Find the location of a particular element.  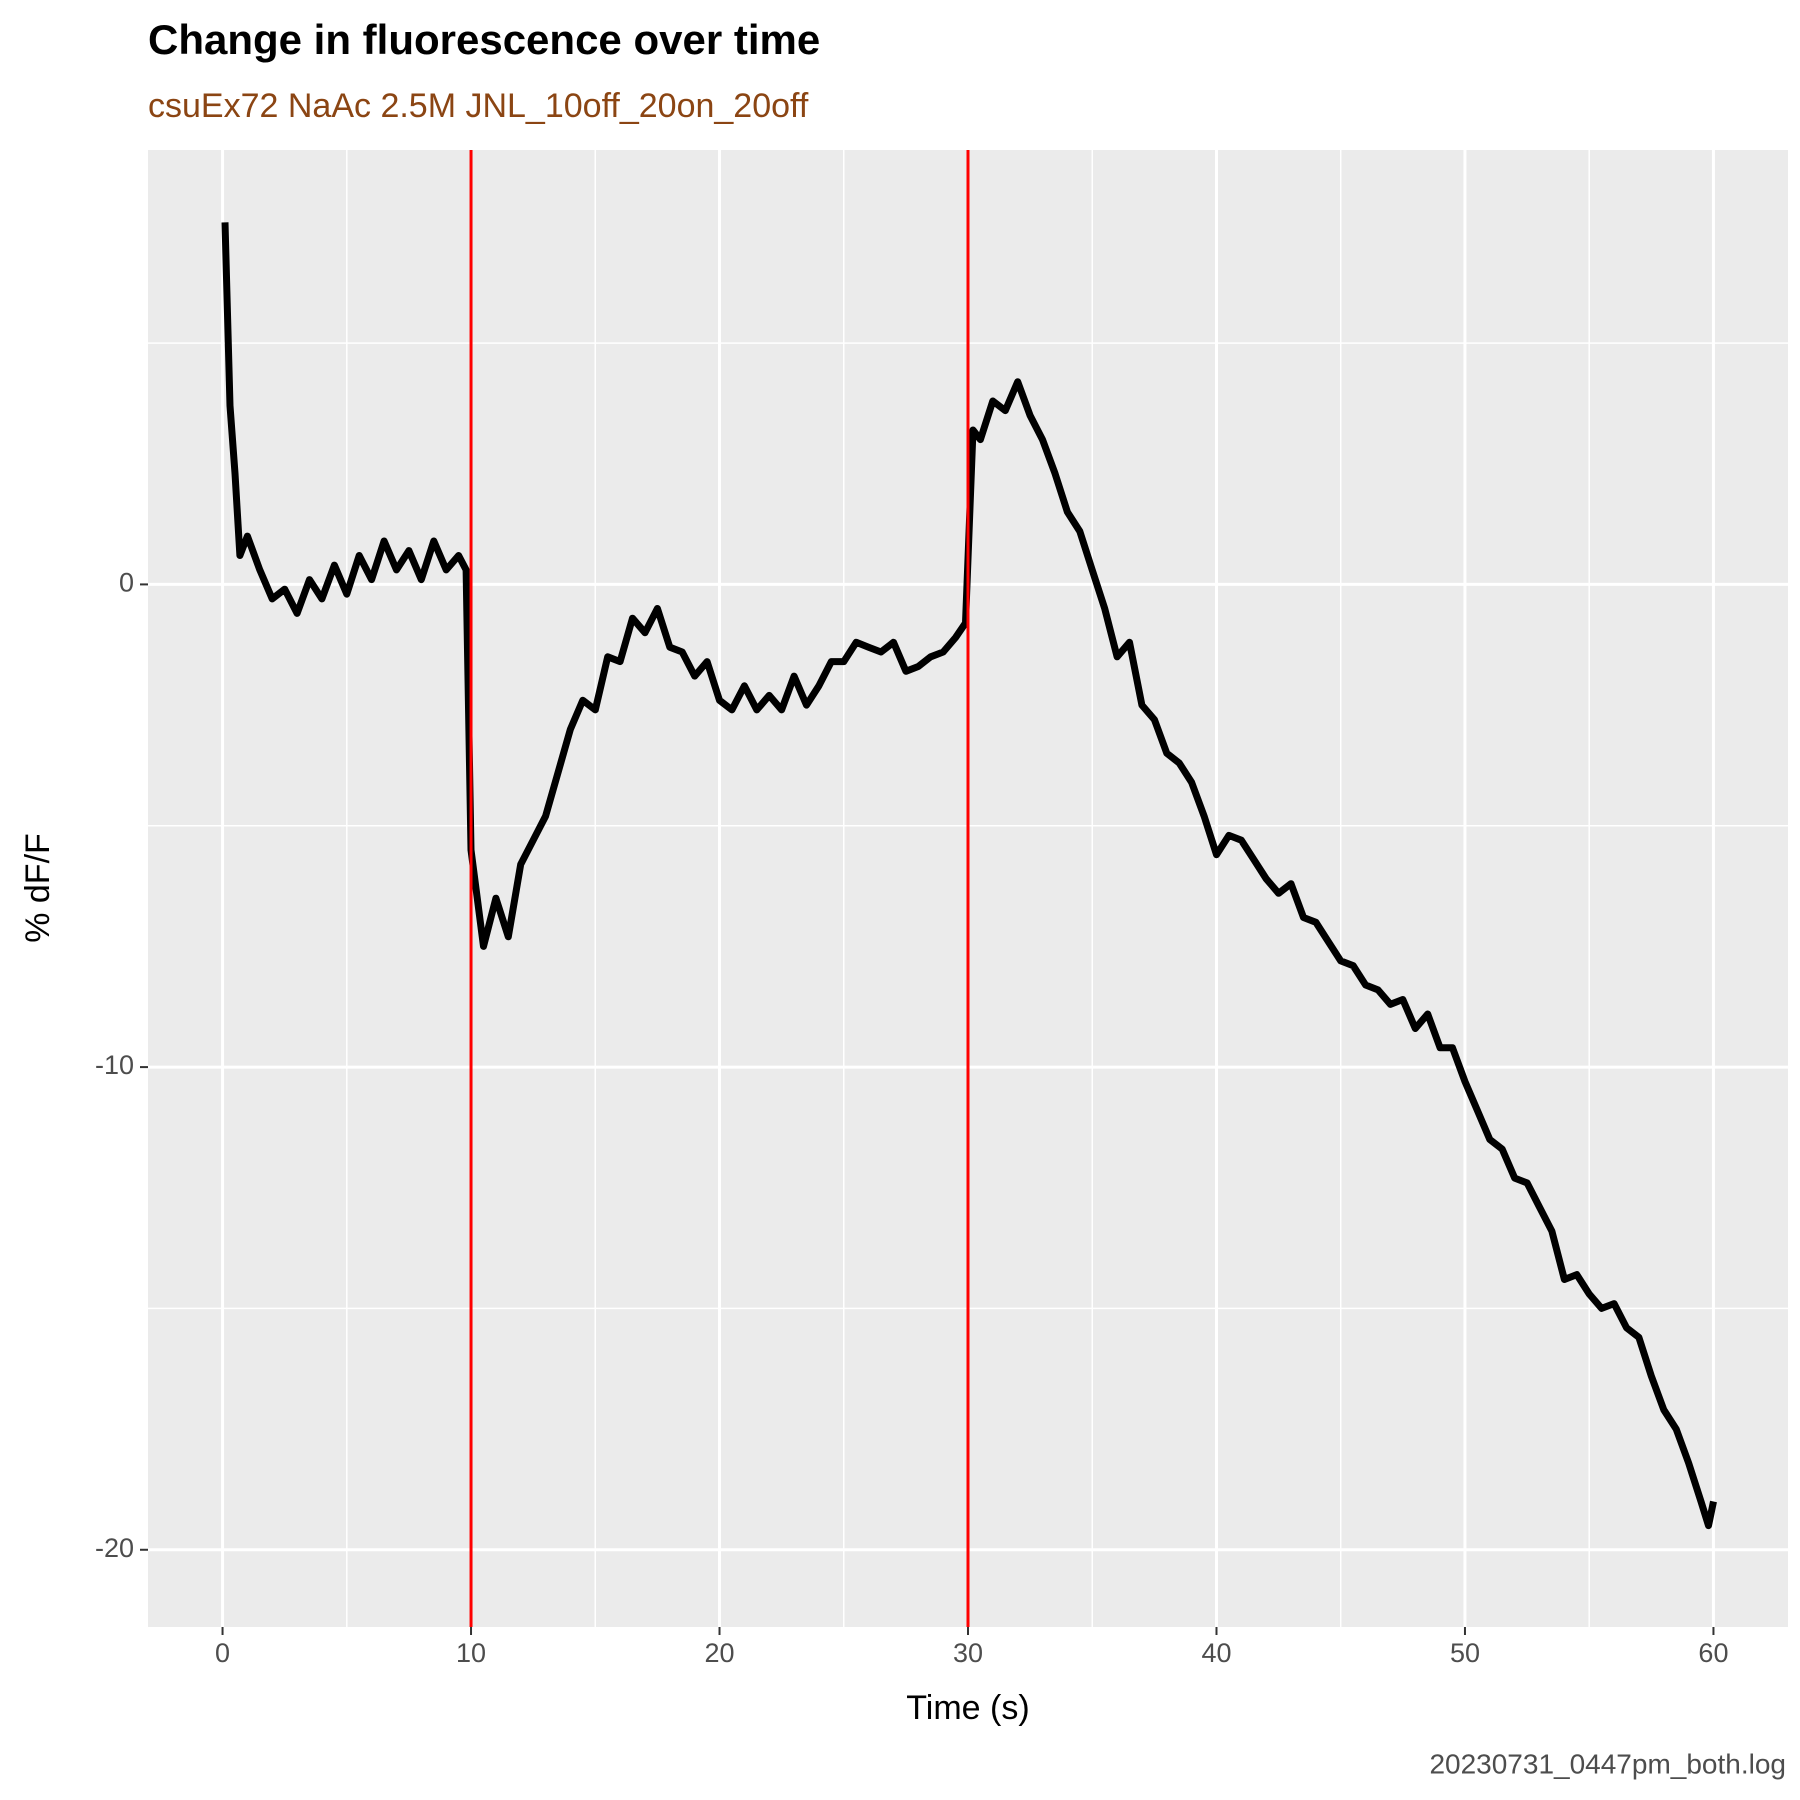

x-tick-label: 40 is located at coordinates (1216, 1653).